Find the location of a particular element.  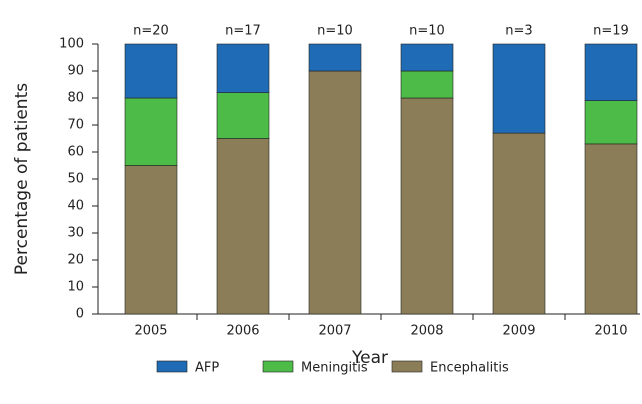

x-tick-label: 2008 is located at coordinates (426, 331).